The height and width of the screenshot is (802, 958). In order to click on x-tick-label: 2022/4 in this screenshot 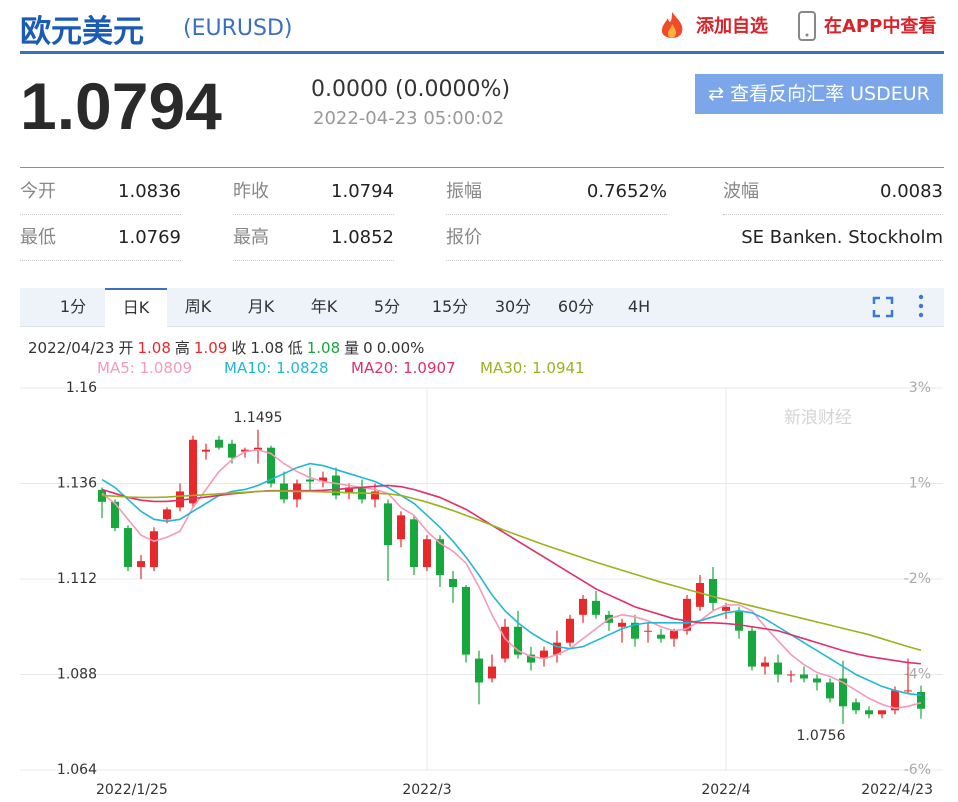, I will do `click(725, 790)`.